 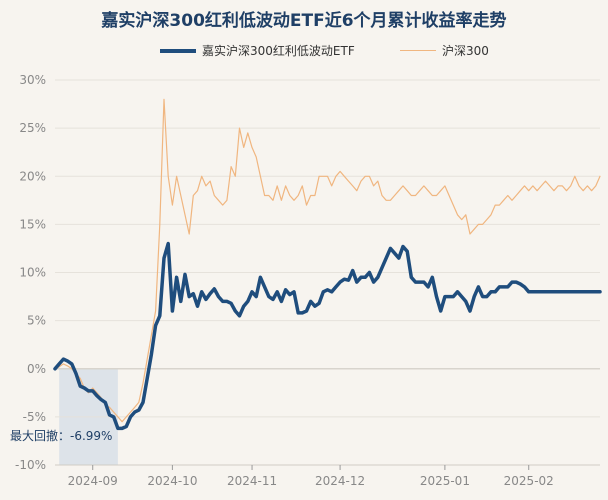 I want to click on legend-label-fund: 嘉实沪深300红利低波动ETF, so click(x=278, y=51).